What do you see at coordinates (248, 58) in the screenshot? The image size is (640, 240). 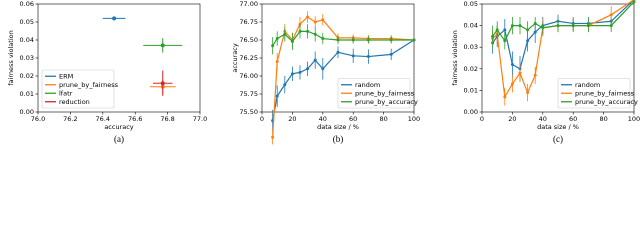 I see `y-tick-label: 76.25` at bounding box center [248, 58].